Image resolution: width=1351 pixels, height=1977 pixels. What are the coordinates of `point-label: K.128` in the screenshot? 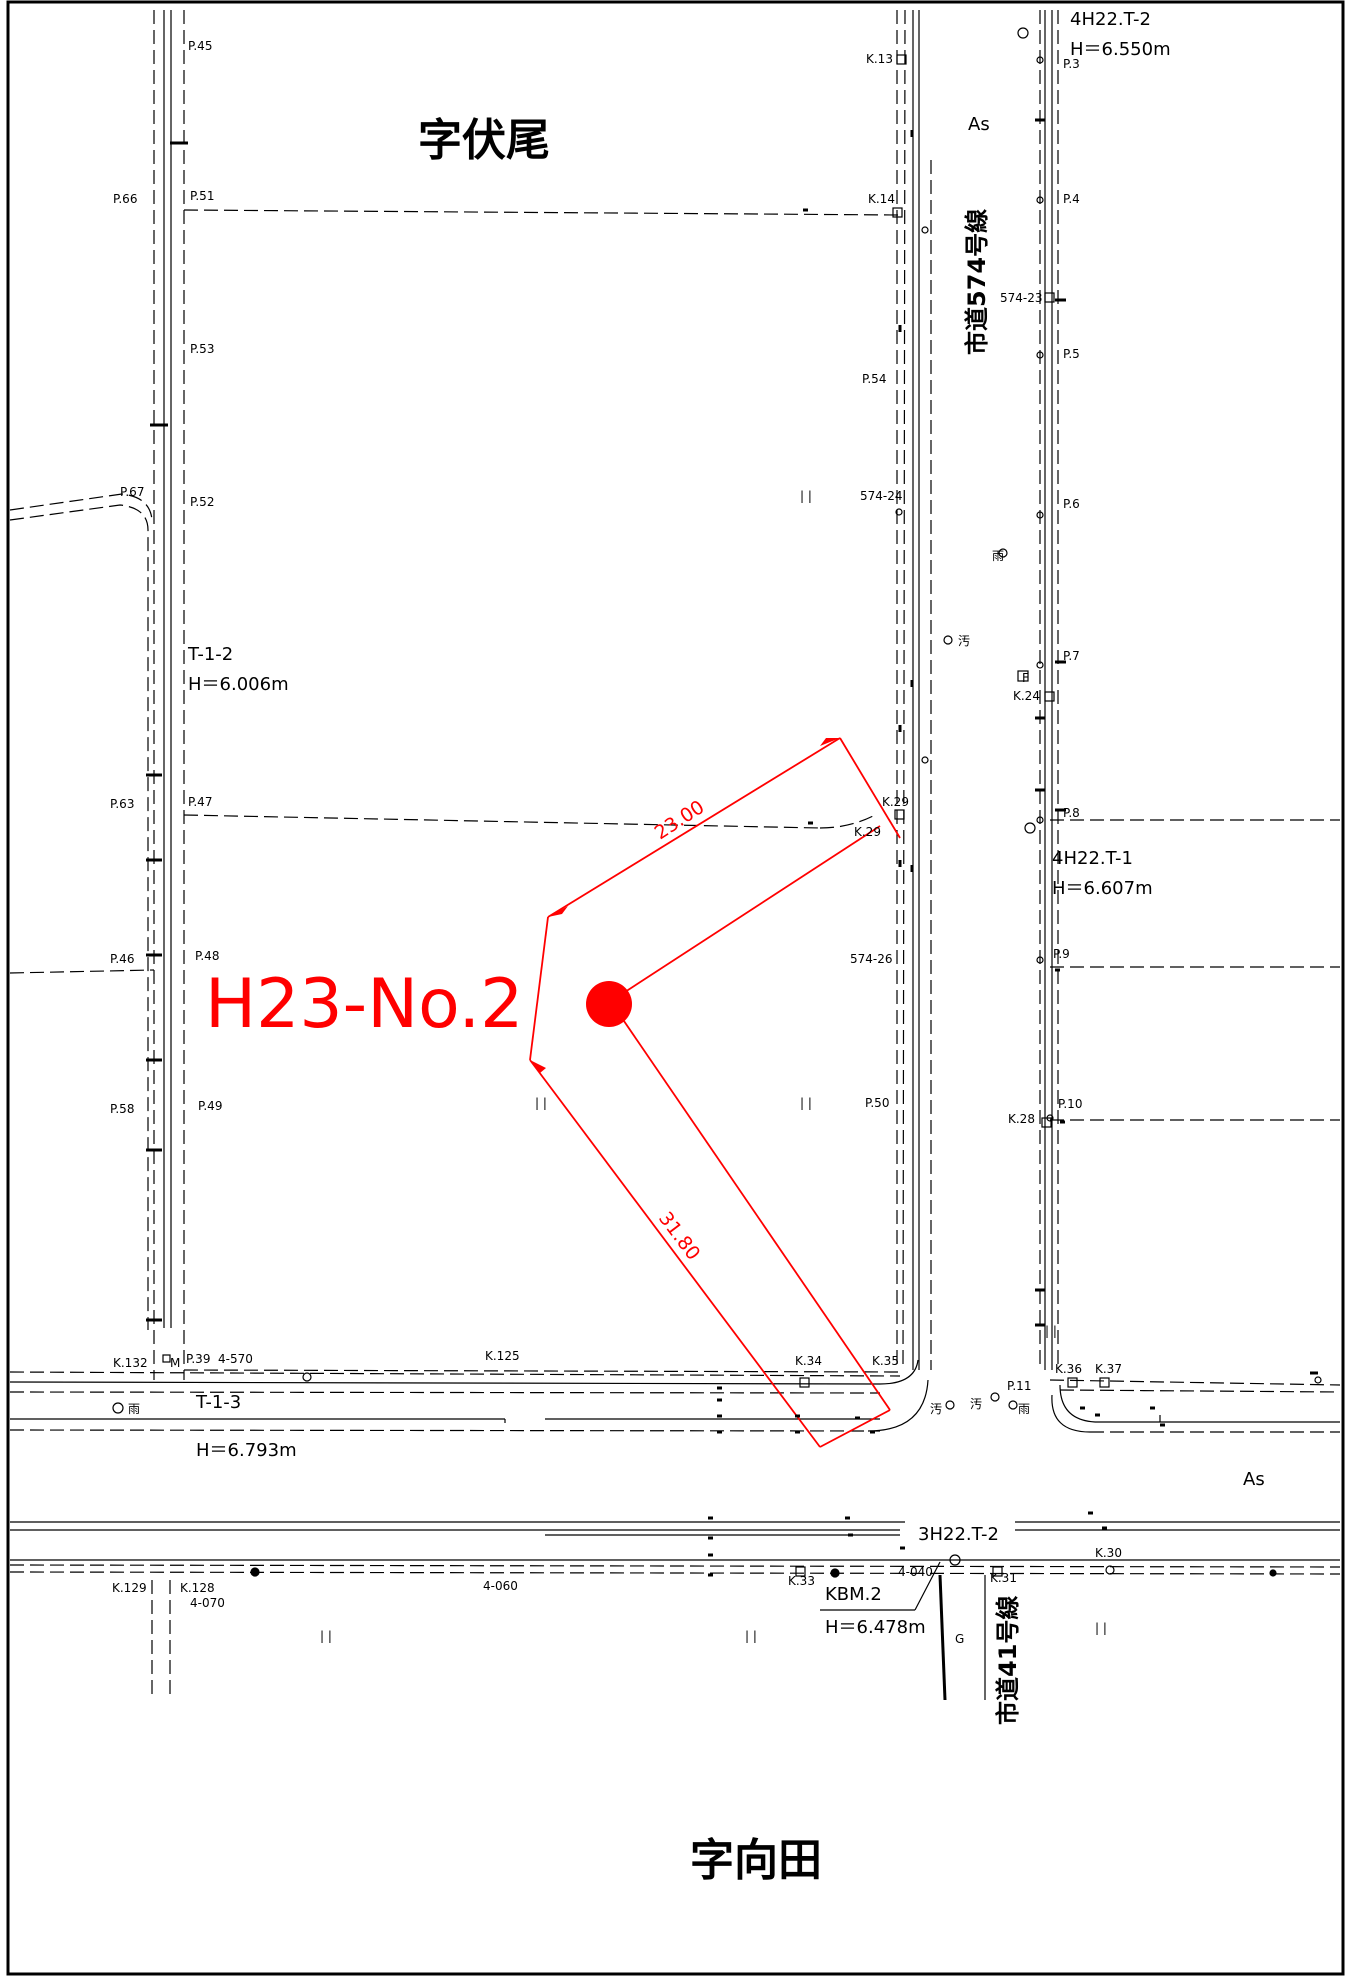 It's located at (197, 1588).